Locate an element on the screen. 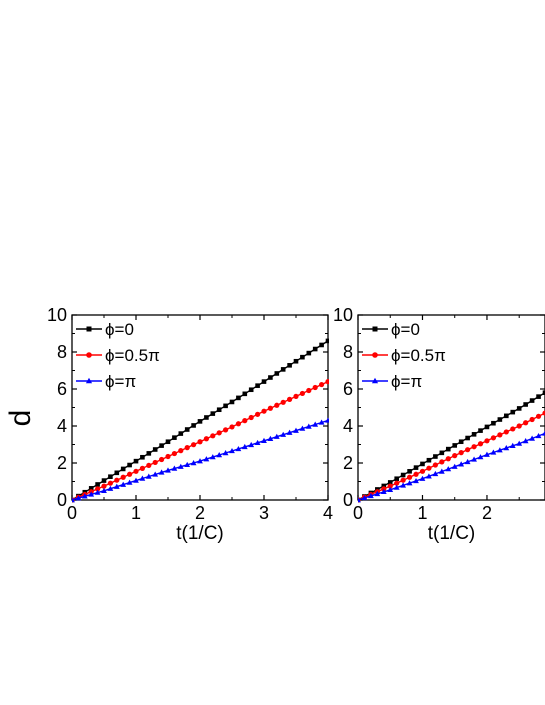 The image size is (545, 705). series-phi-0-5pi is located at coordinates (200, 441).